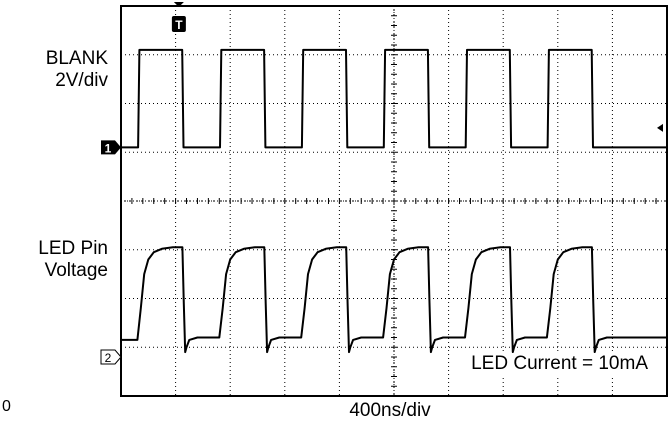  I want to click on trigger-marker-box, so click(178, 24).